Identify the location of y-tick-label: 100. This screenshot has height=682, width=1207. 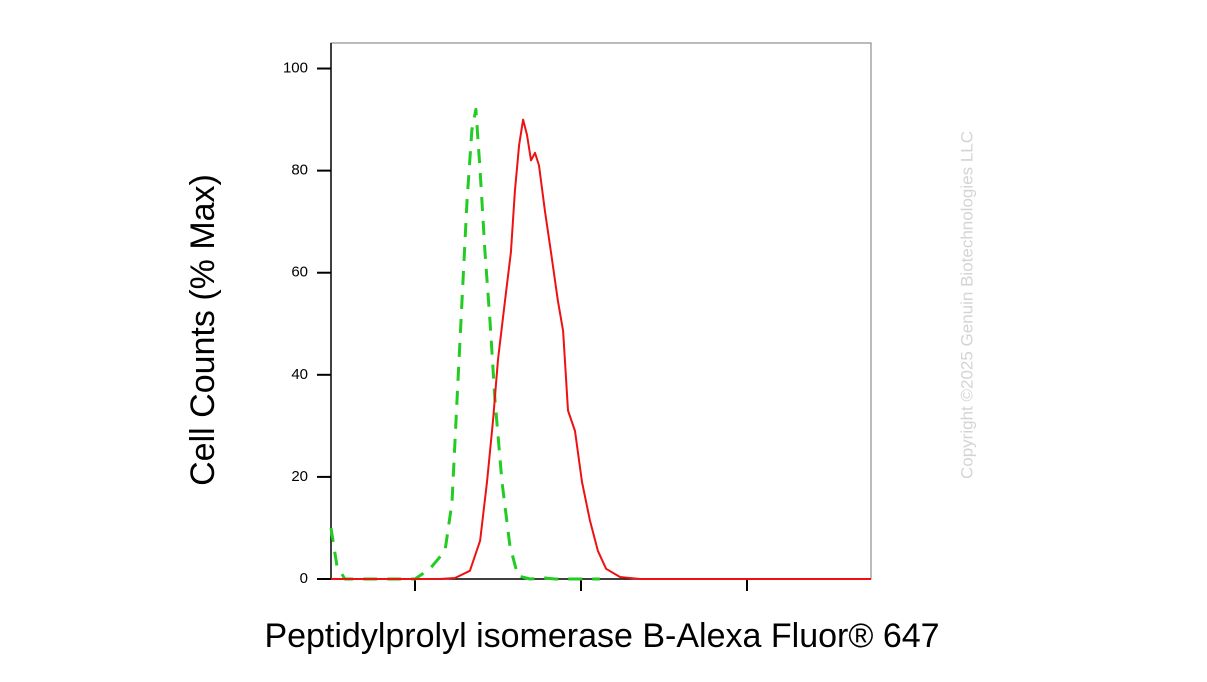
(295, 67).